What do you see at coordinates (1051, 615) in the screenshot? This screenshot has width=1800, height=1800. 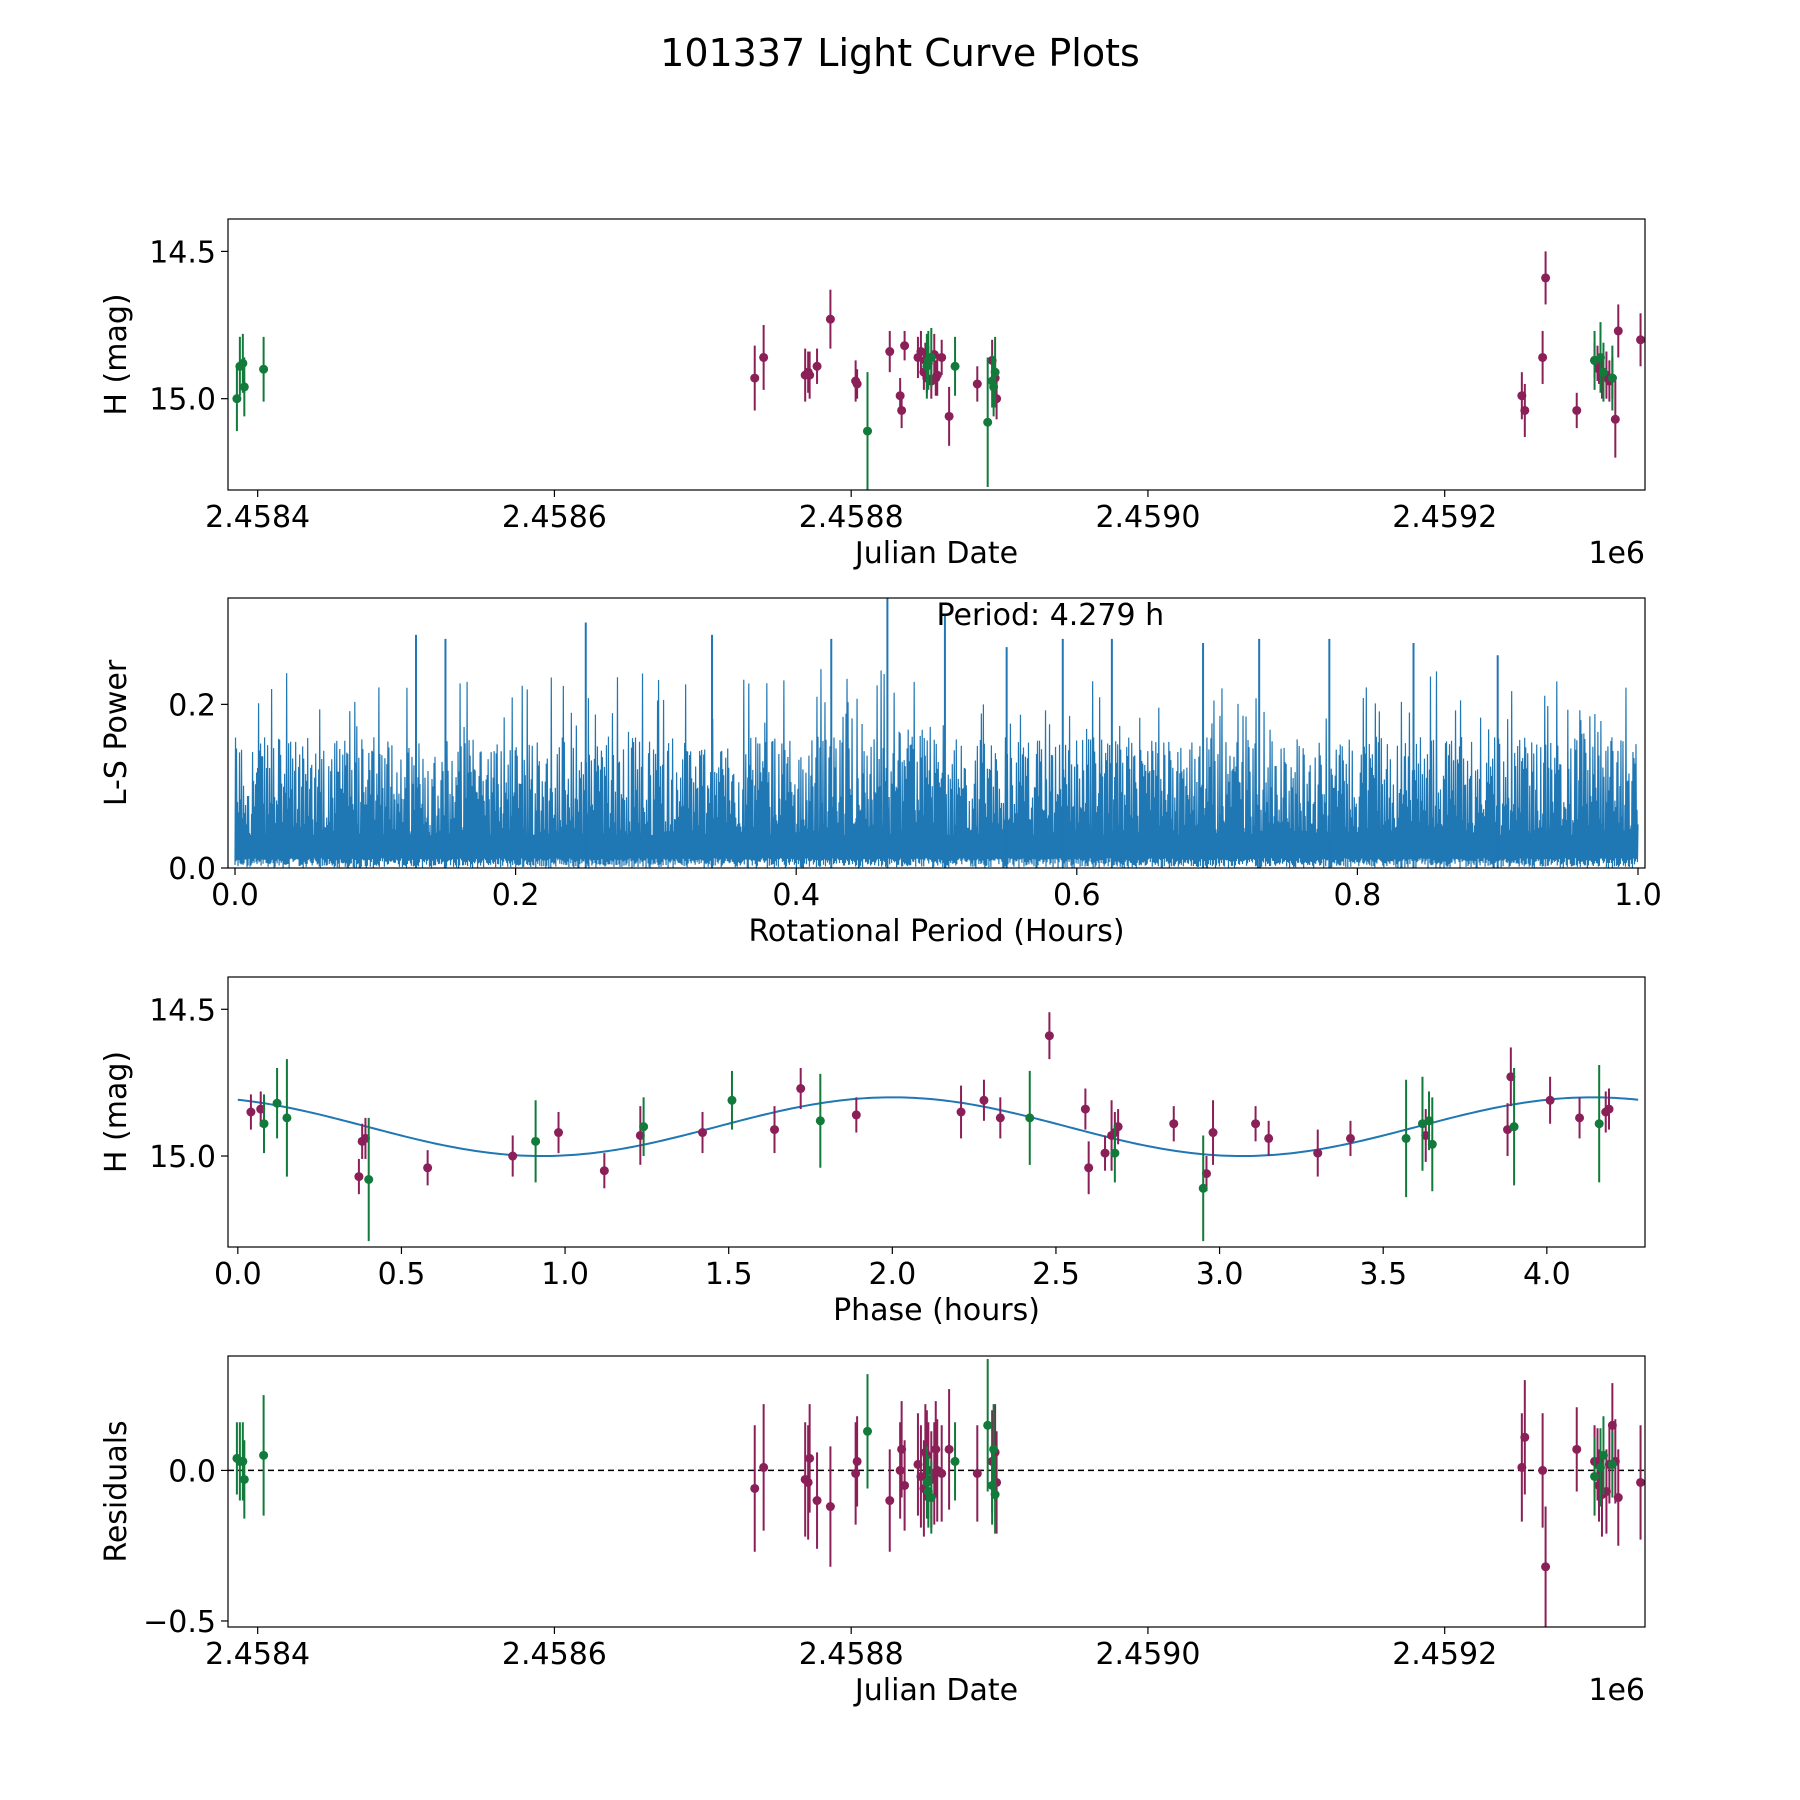 I see `period-annotation: Period: 4.279 h` at bounding box center [1051, 615].